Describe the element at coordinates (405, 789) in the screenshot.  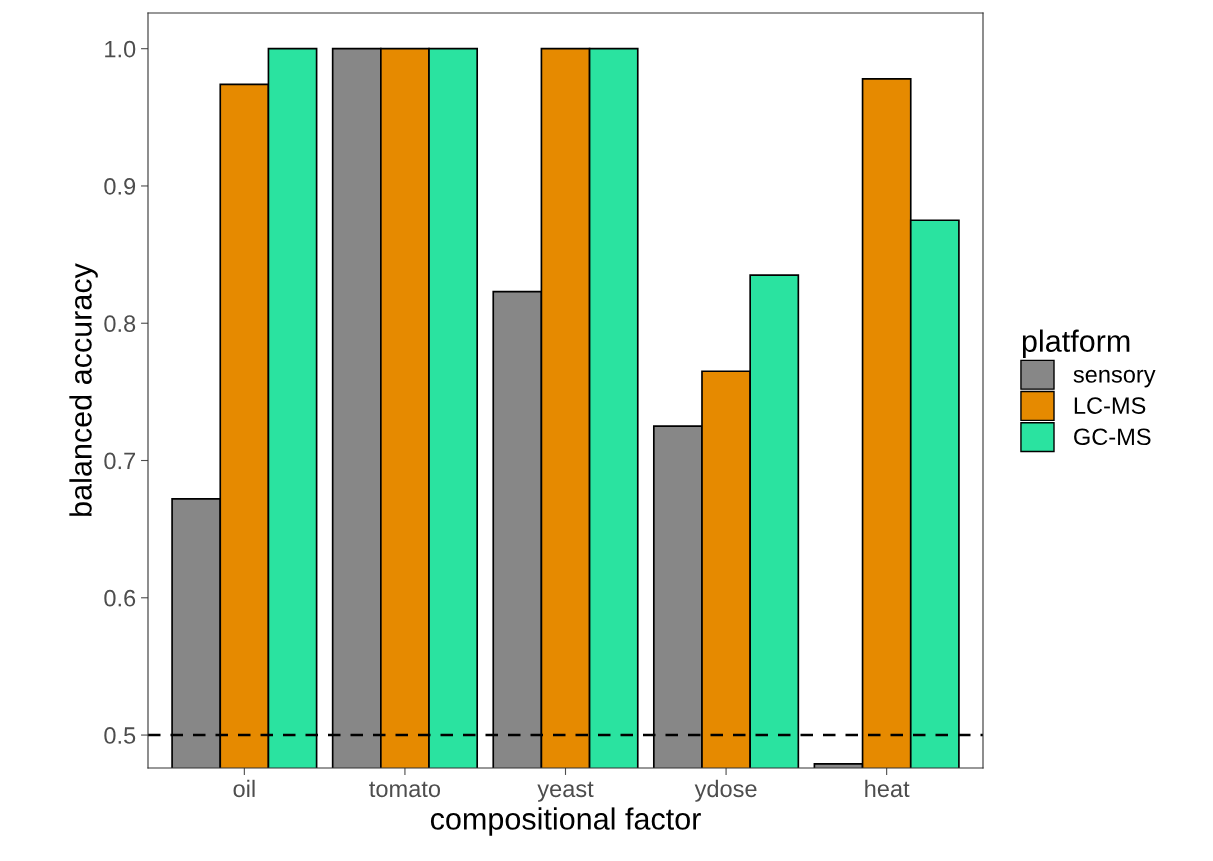
I see `x-tick-label: tomato` at that location.